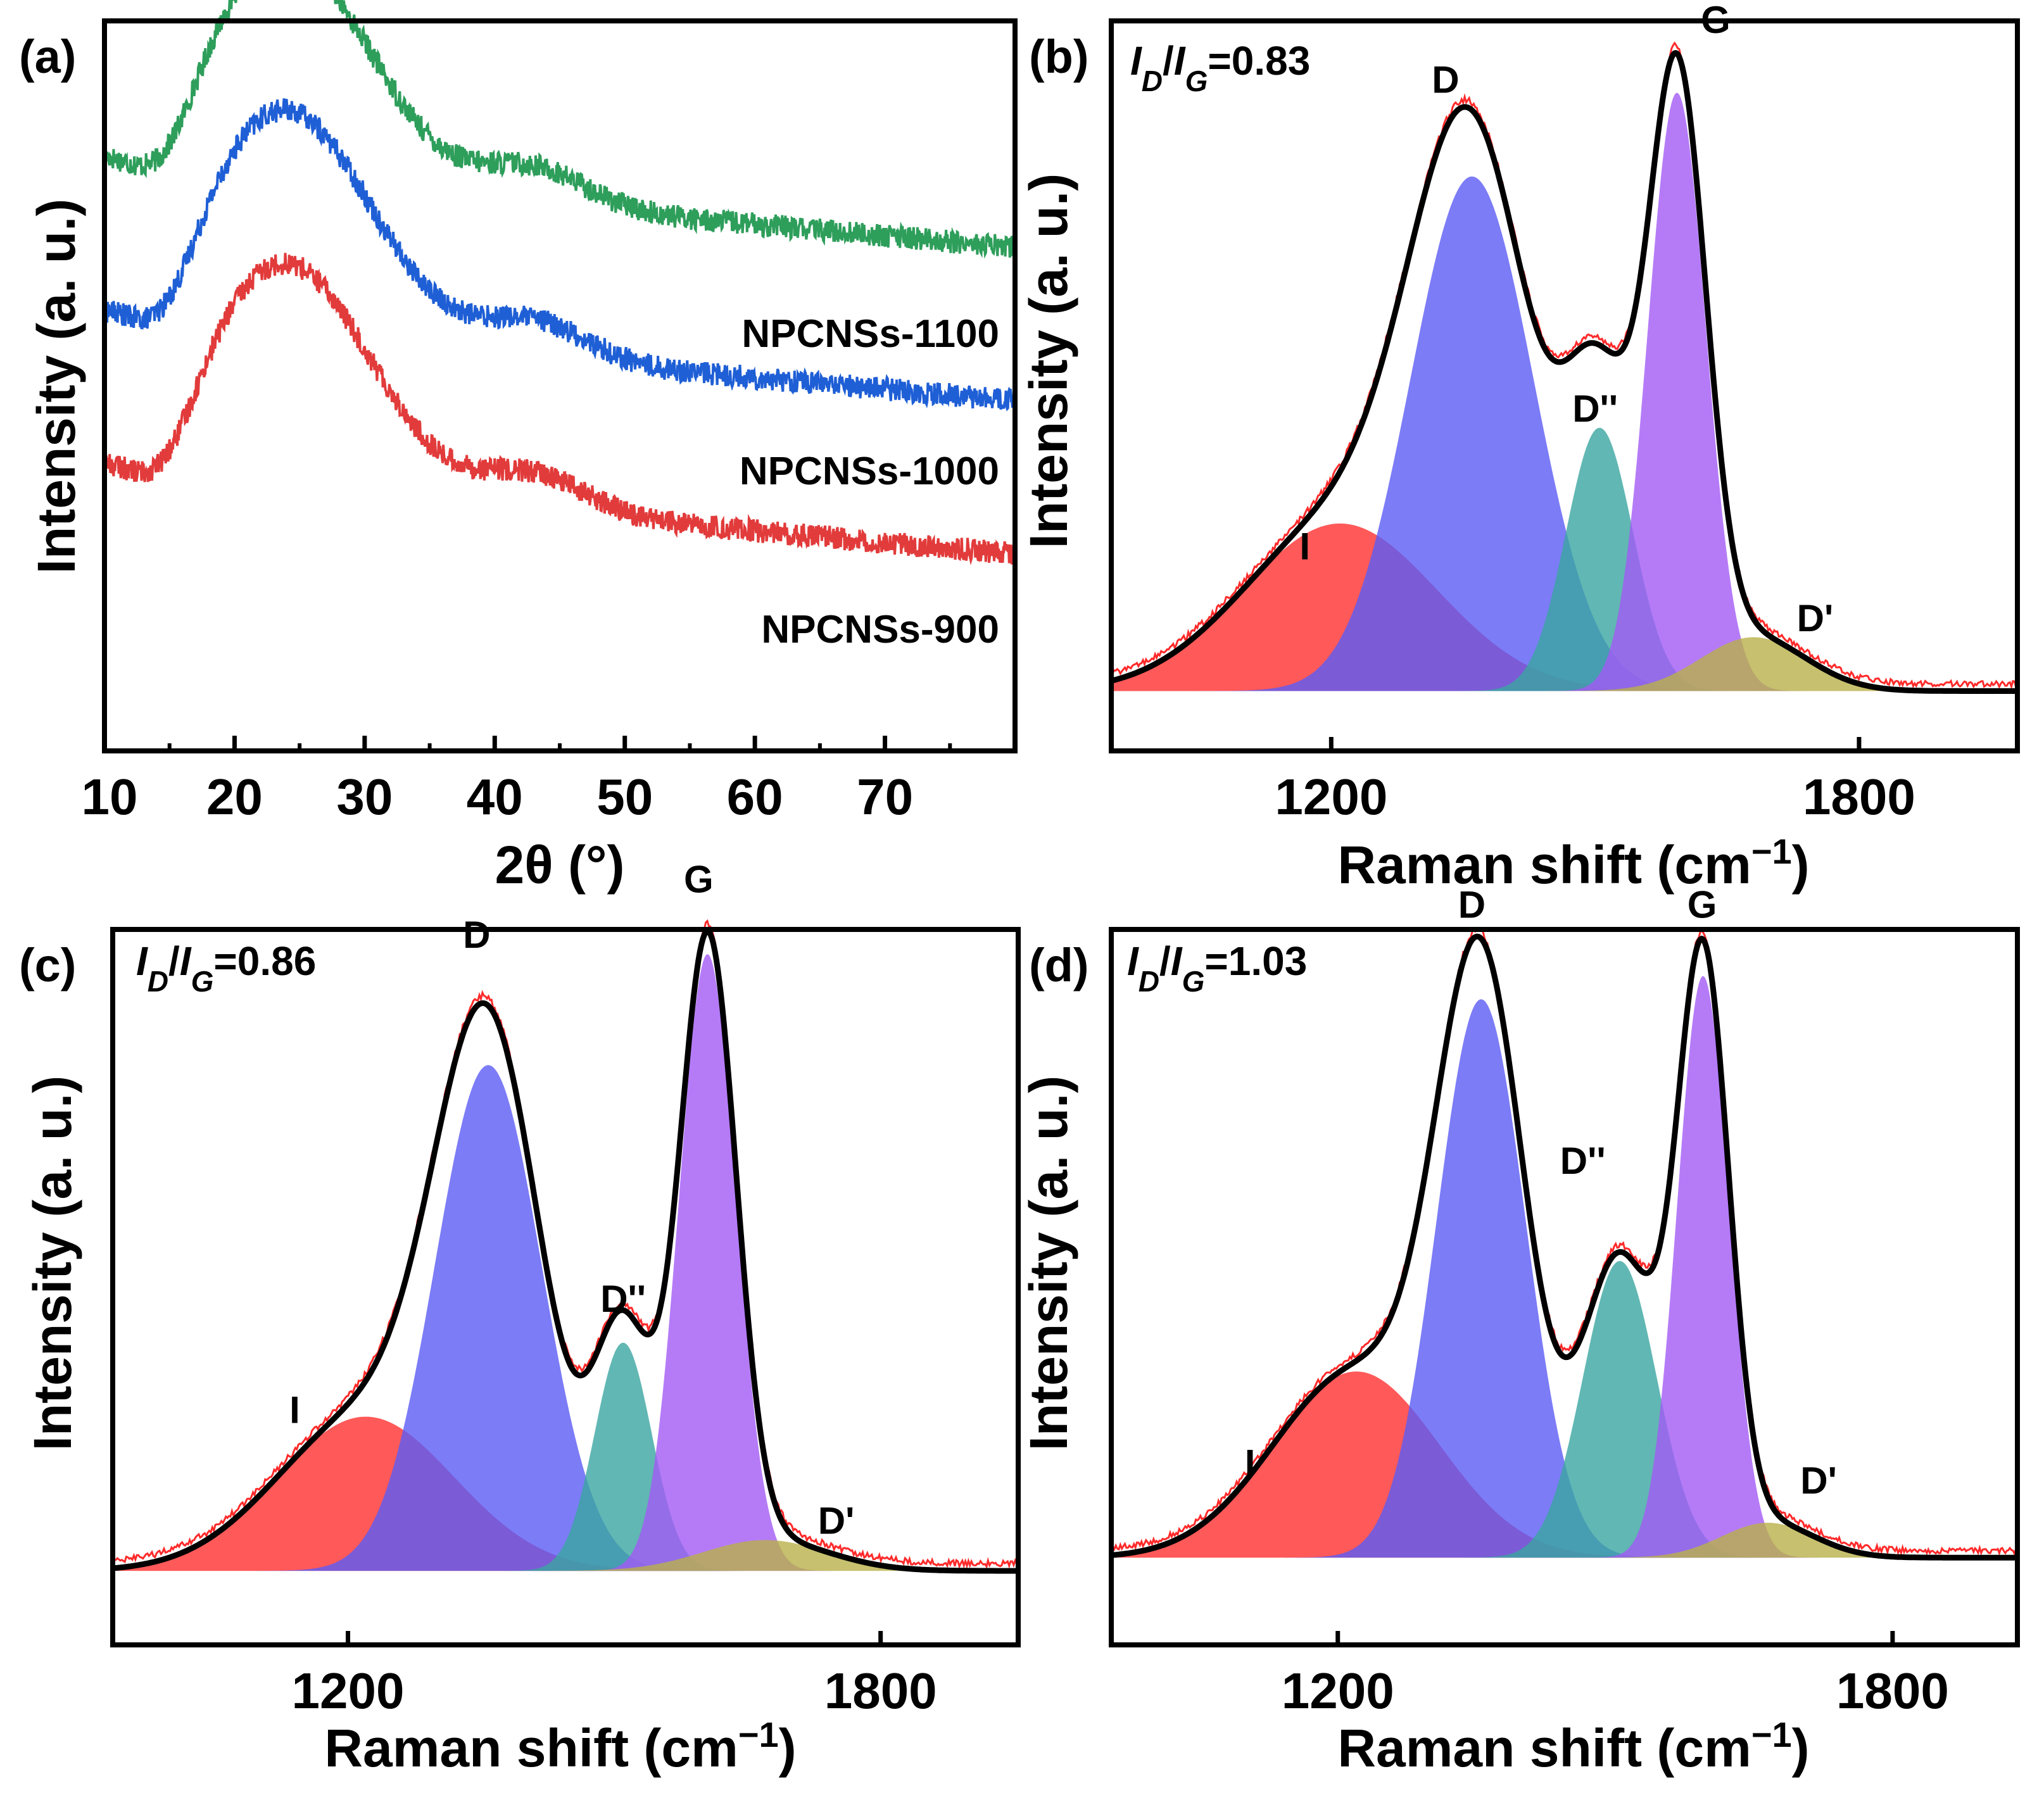  I want to click on x-tick-label-3: 40, so click(495, 797).